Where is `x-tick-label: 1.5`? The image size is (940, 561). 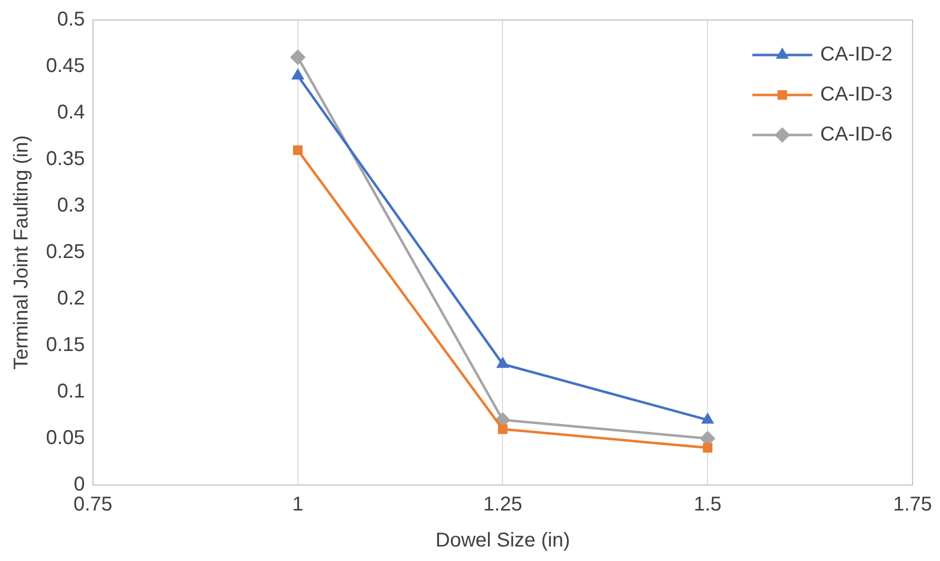 x-tick-label: 1.5 is located at coordinates (708, 505).